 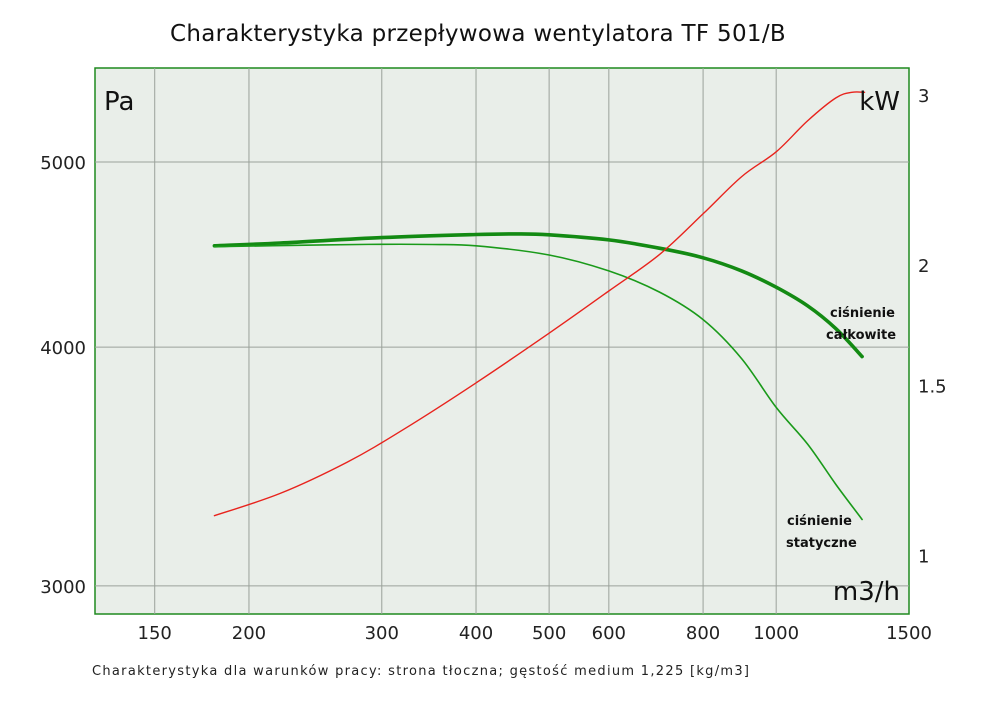 What do you see at coordinates (821, 532) in the screenshot?
I see `label-static-pressure: ciśnienie statyczne` at bounding box center [821, 532].